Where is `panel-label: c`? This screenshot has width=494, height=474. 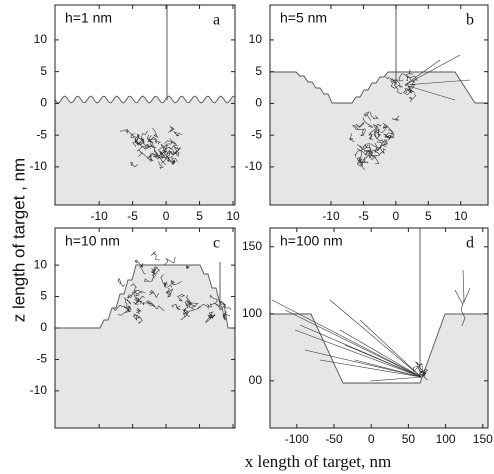 panel-label: c is located at coordinates (216, 243).